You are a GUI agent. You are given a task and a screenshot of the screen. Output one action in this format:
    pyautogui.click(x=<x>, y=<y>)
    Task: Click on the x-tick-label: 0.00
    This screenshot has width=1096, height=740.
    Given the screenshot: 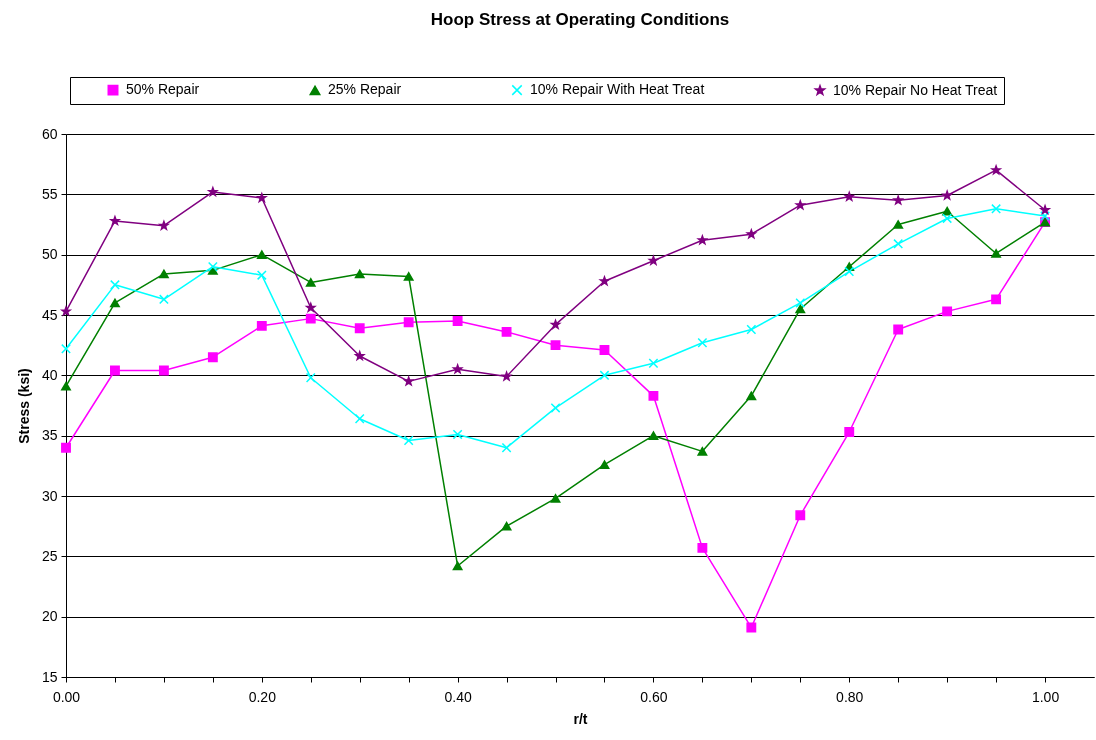 What is the action you would take?
    pyautogui.click(x=66, y=696)
    